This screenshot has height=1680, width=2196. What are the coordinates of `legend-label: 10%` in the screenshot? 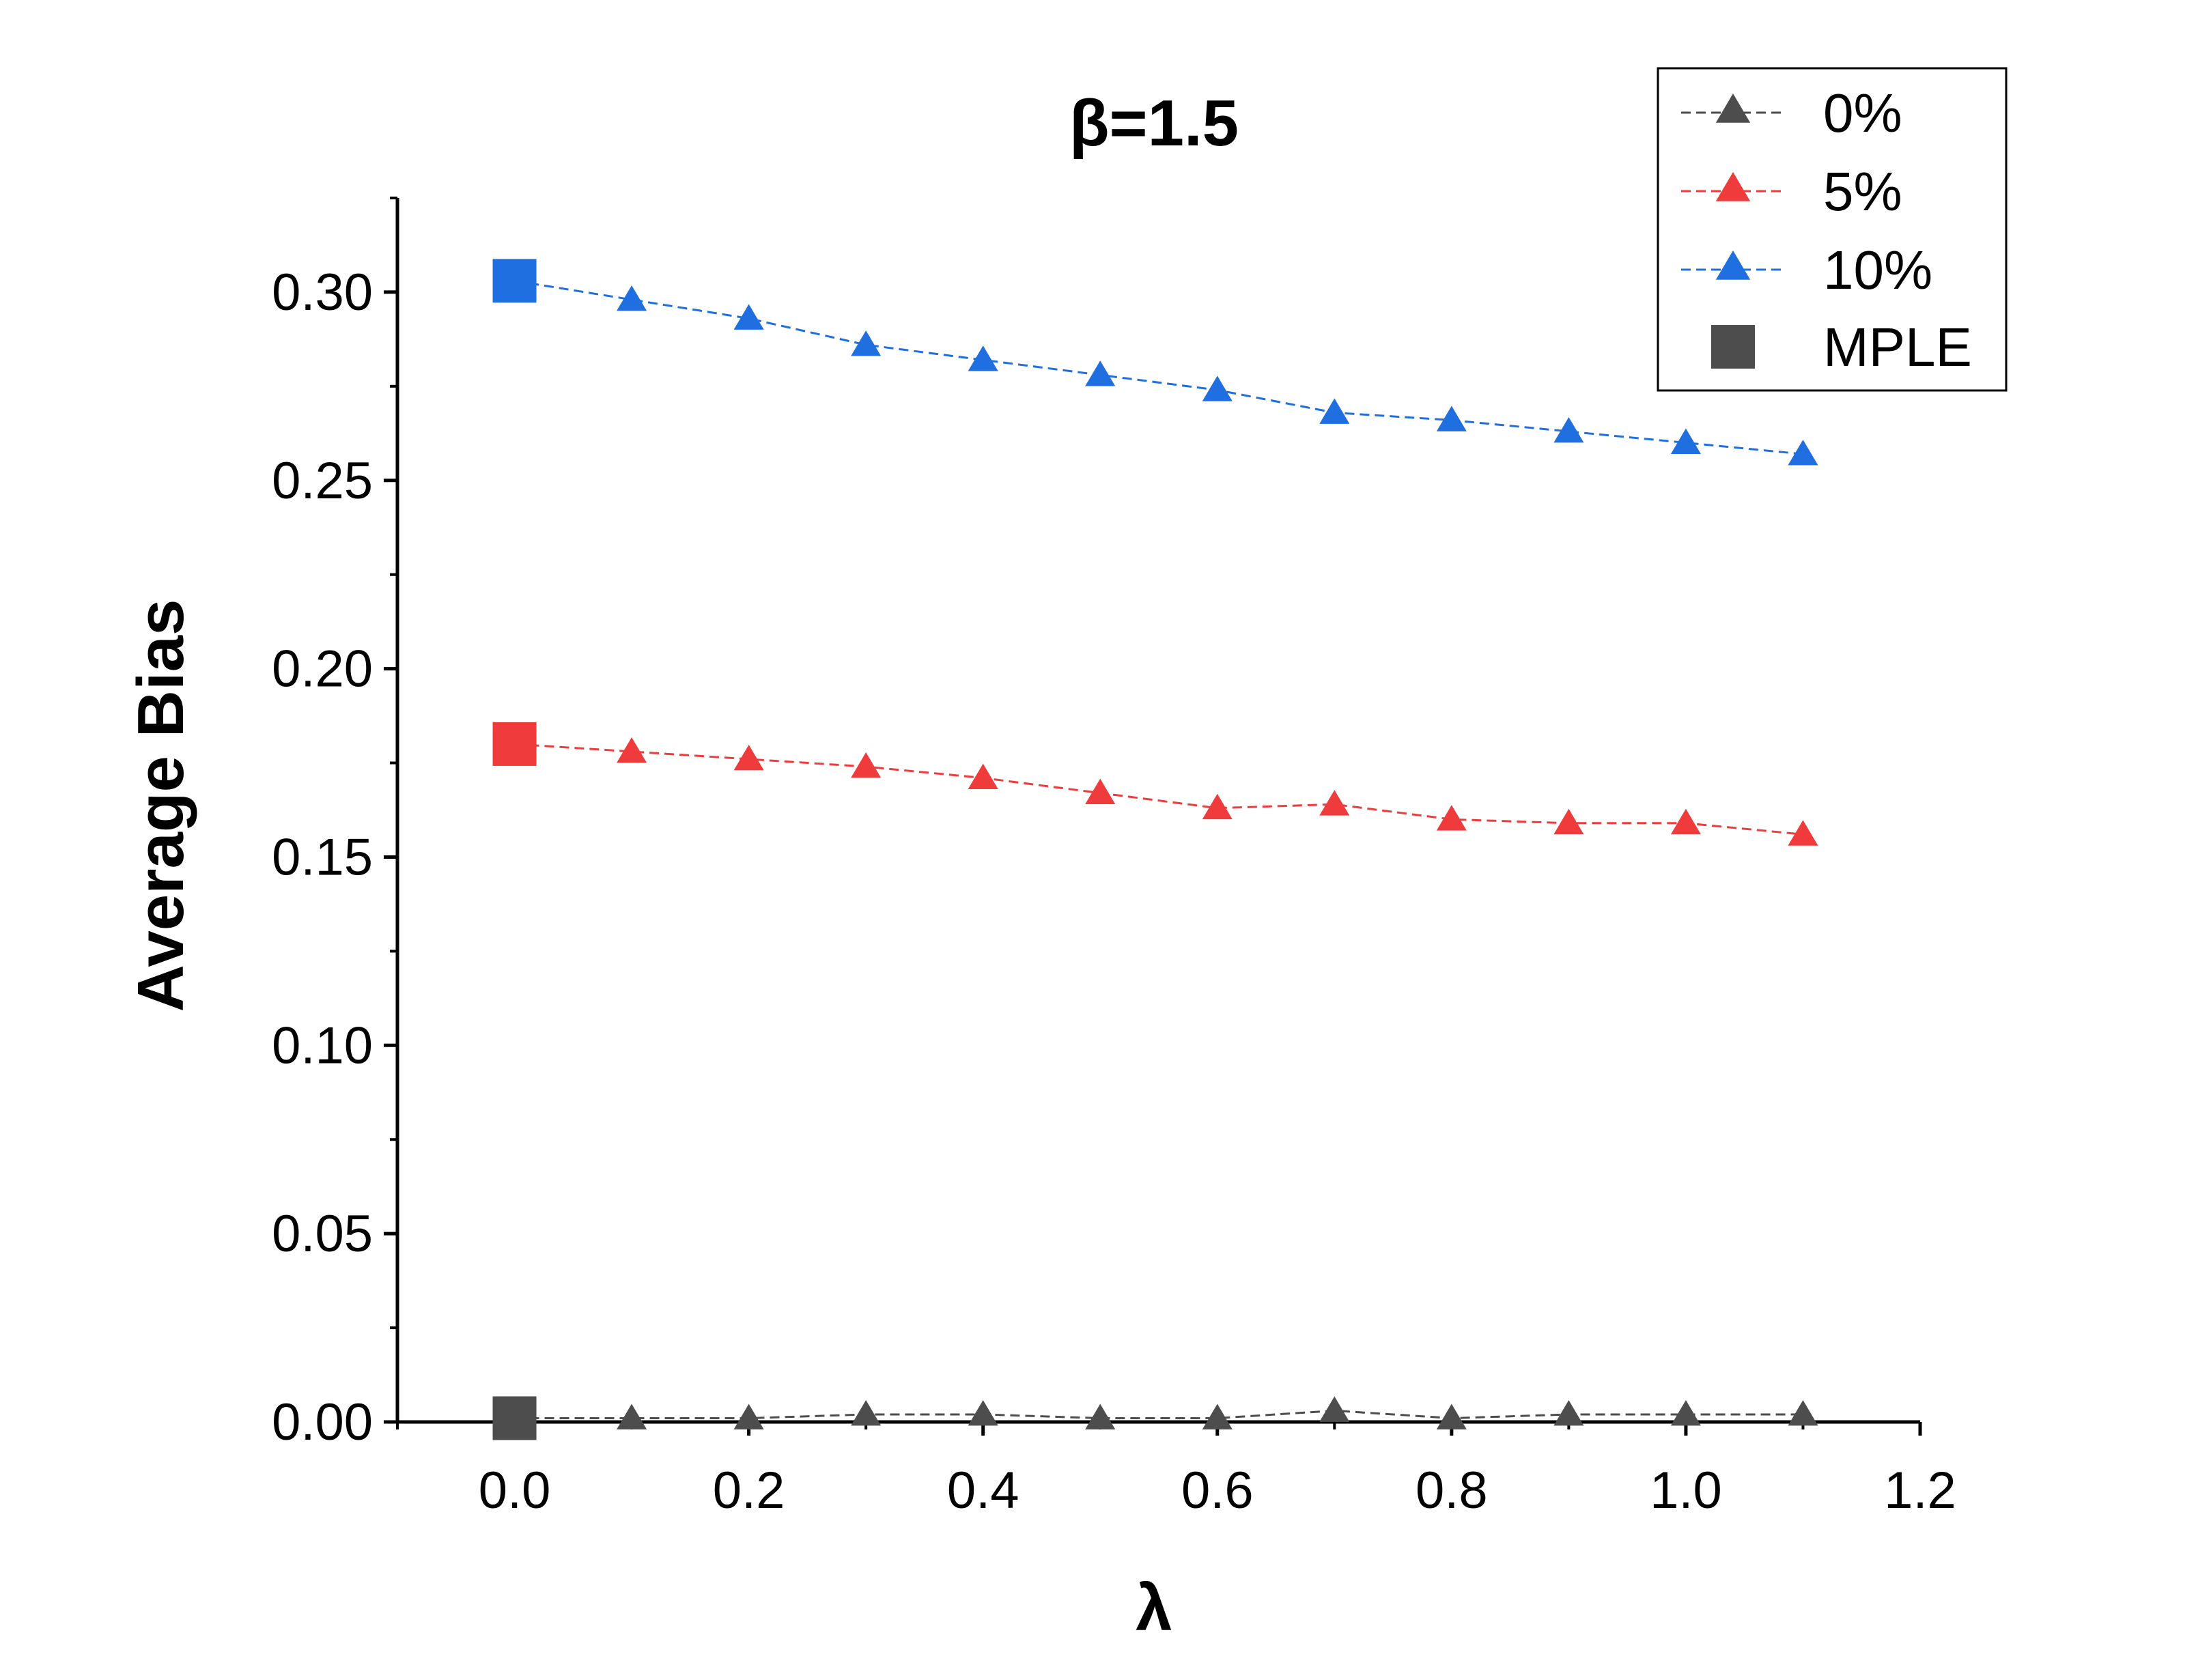 It's located at (1878, 270).